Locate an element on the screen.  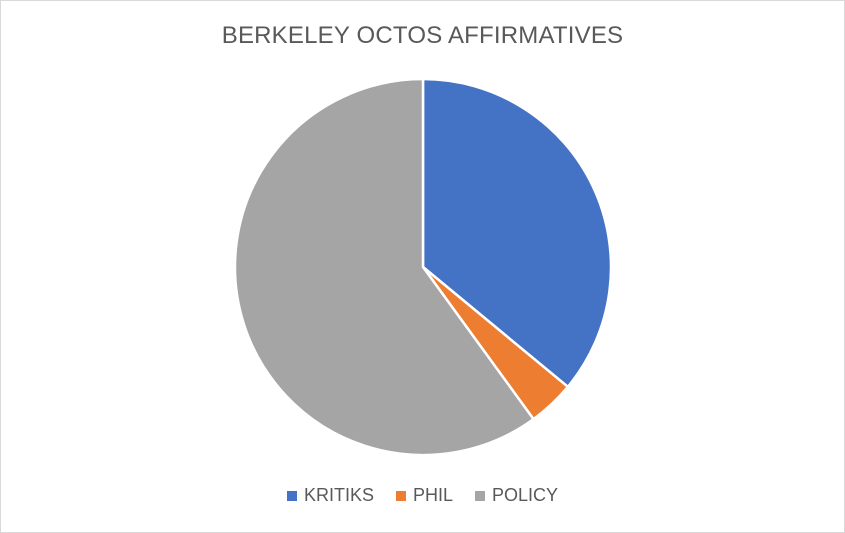
legend-item-phil: PHIL is located at coordinates (424, 495).